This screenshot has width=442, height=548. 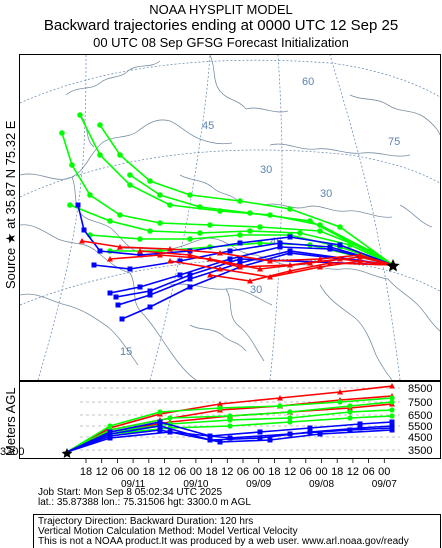 I want to click on model-title: NOAA HYSPLIT MODEL, so click(x=221, y=9).